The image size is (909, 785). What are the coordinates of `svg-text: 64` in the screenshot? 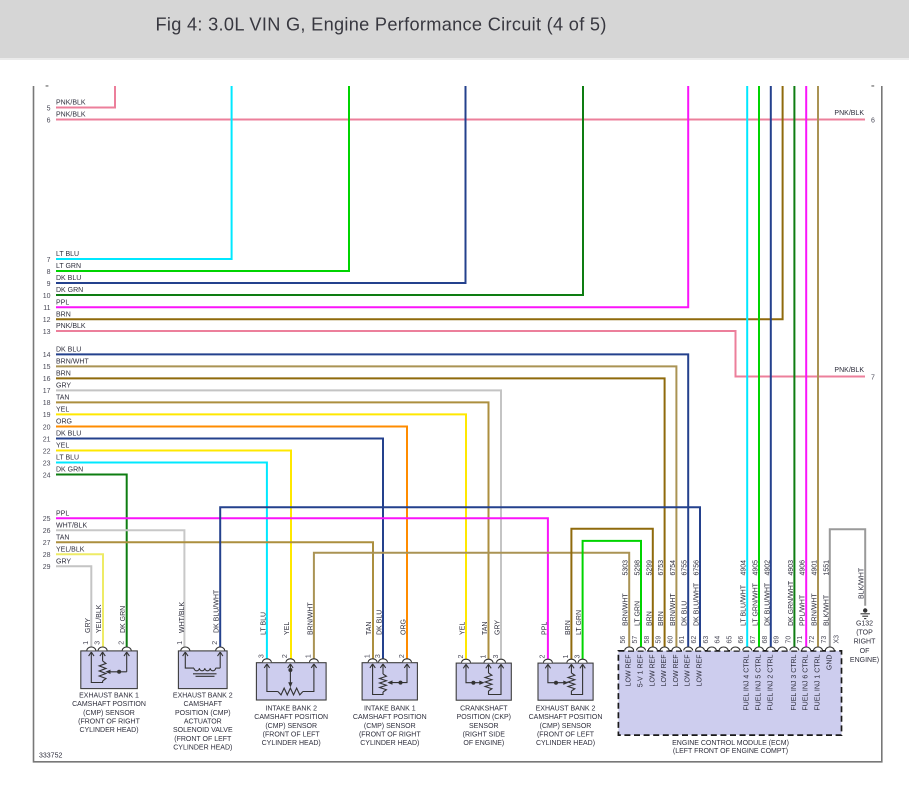 It's located at (718, 640).